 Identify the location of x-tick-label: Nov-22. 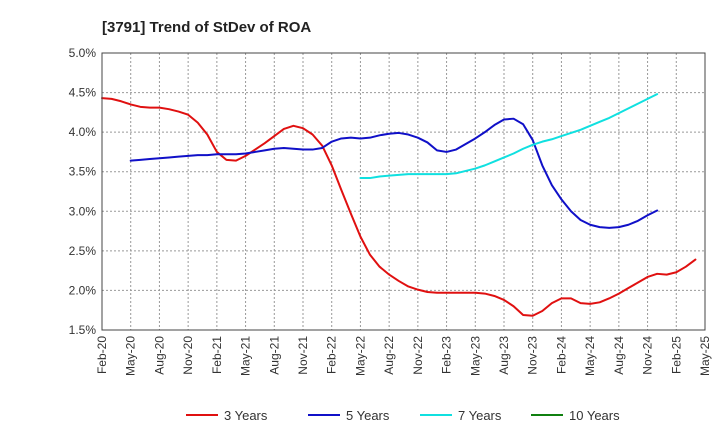
(418, 355).